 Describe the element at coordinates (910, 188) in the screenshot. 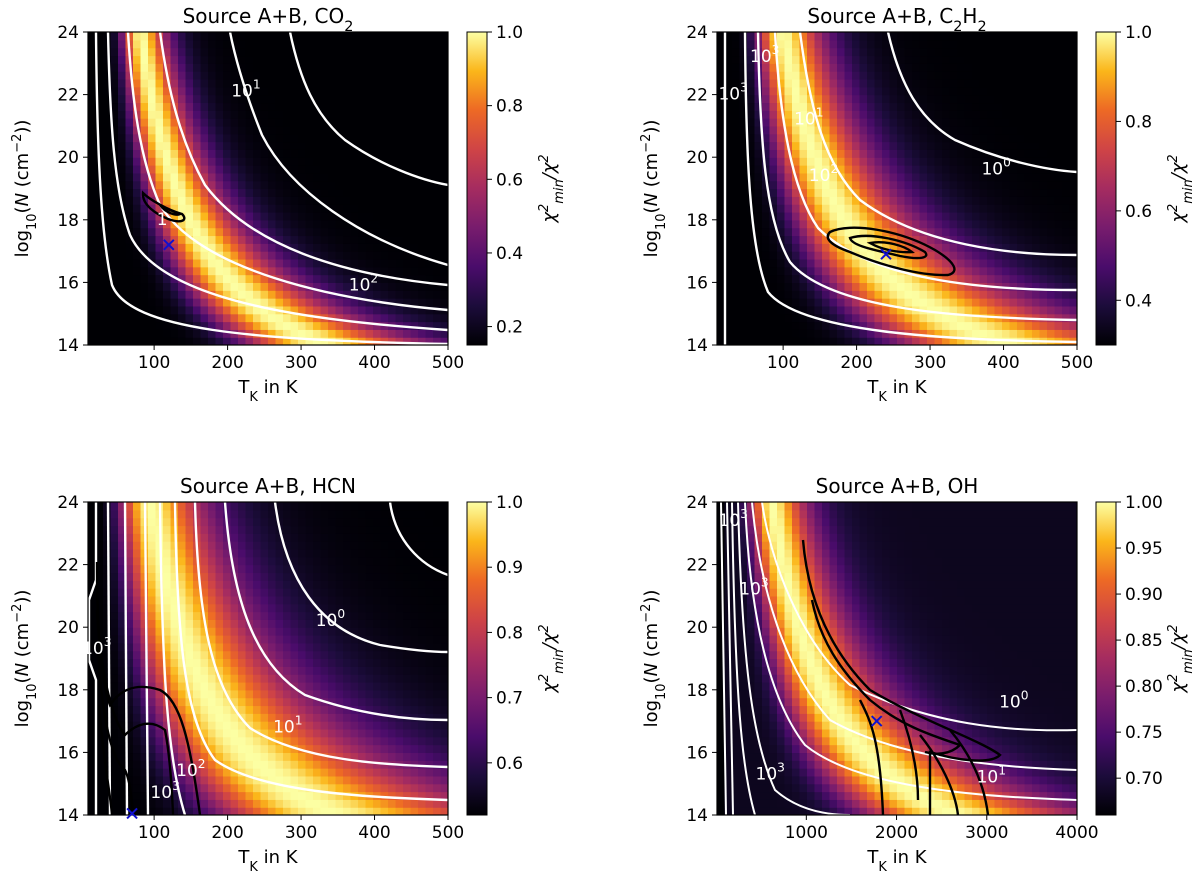

I see `contour-line` at that location.